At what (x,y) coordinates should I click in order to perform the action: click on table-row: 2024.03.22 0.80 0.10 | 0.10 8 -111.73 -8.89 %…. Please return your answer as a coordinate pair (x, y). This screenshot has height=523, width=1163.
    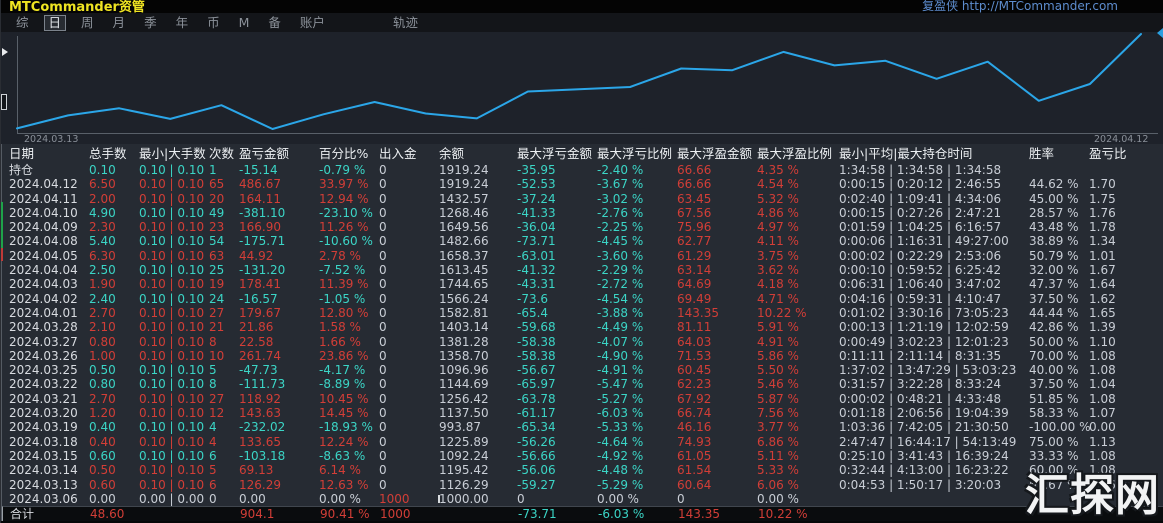
    Looking at the image, I should click on (582, 384).